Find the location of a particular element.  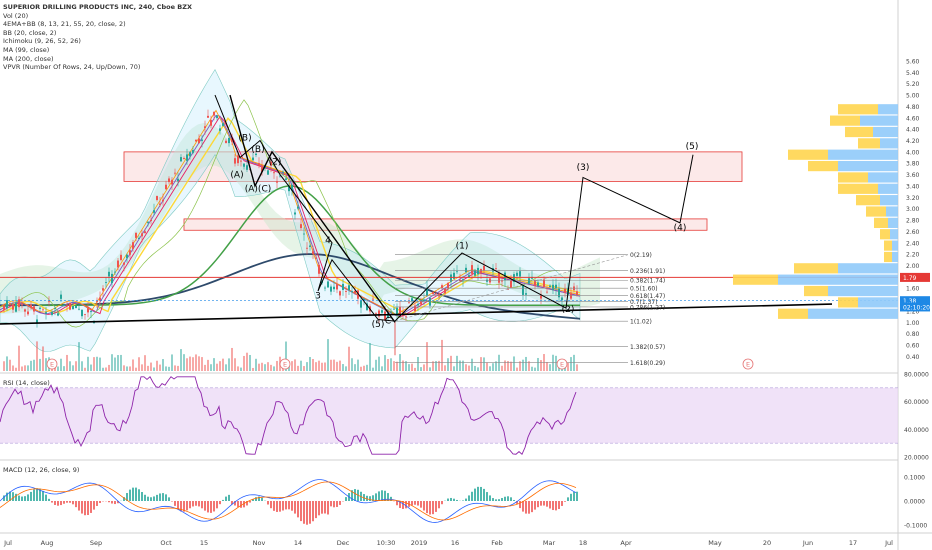

wave-label: (2) is located at coordinates (568, 310).